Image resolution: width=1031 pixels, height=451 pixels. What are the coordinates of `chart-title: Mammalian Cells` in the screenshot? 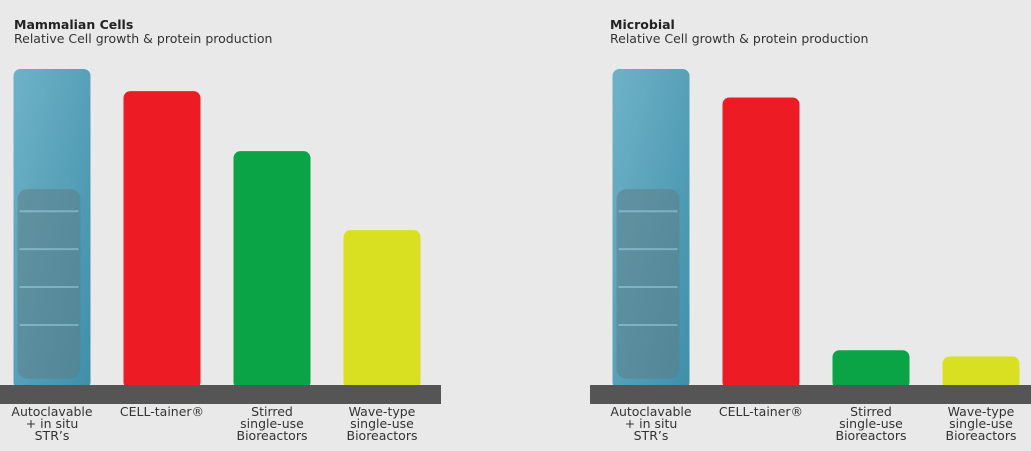 It's located at (74, 24).